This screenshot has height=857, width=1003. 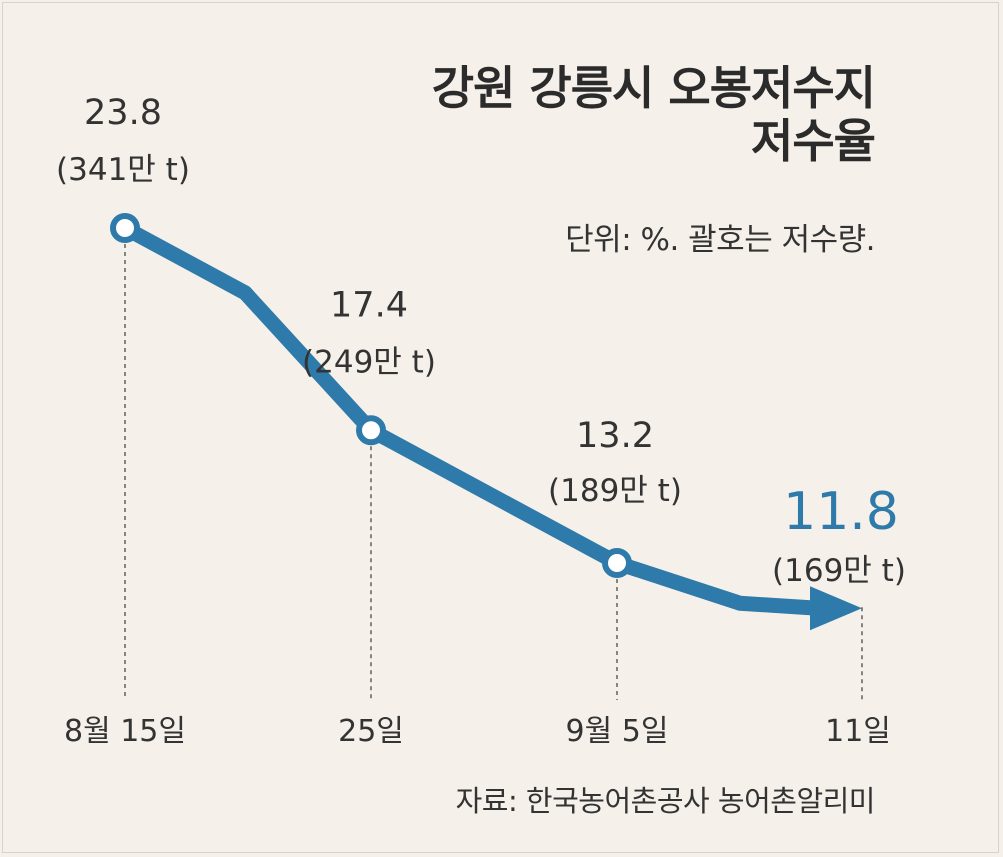 What do you see at coordinates (665, 801) in the screenshot?
I see `source-note: 자료: 한국농어촌공사 농어촌알리미` at bounding box center [665, 801].